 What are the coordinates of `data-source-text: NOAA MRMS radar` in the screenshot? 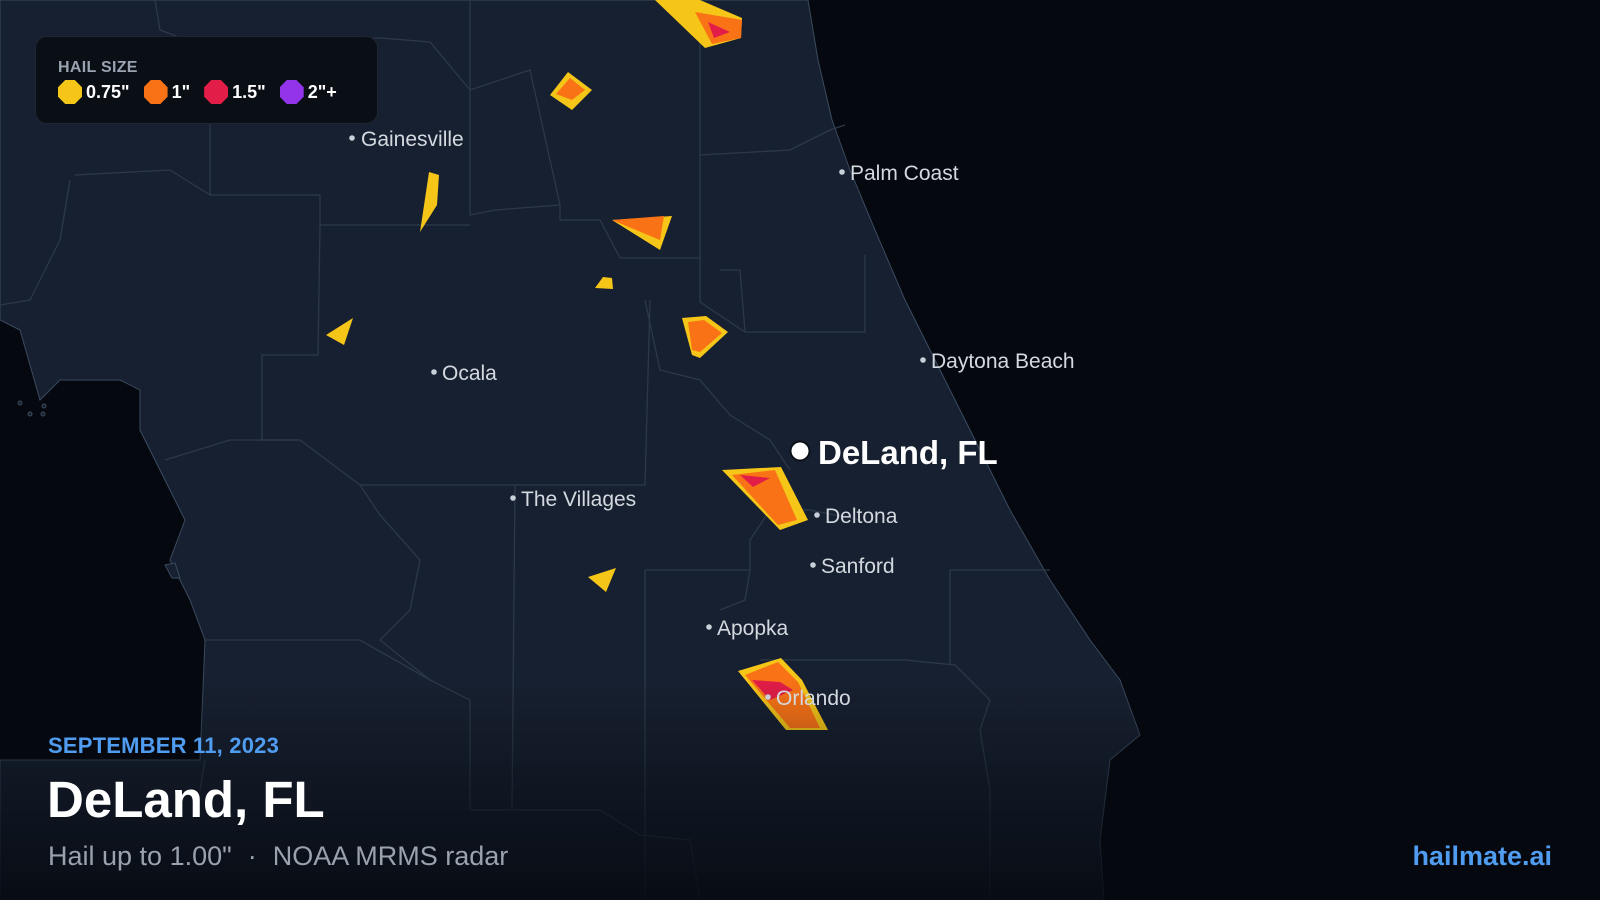 It's located at (390, 856).